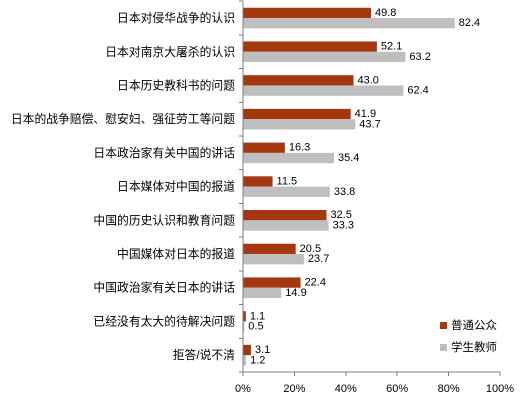 The width and height of the screenshot is (520, 405). I want to click on category-label: 拒答/说不清, so click(204, 355).